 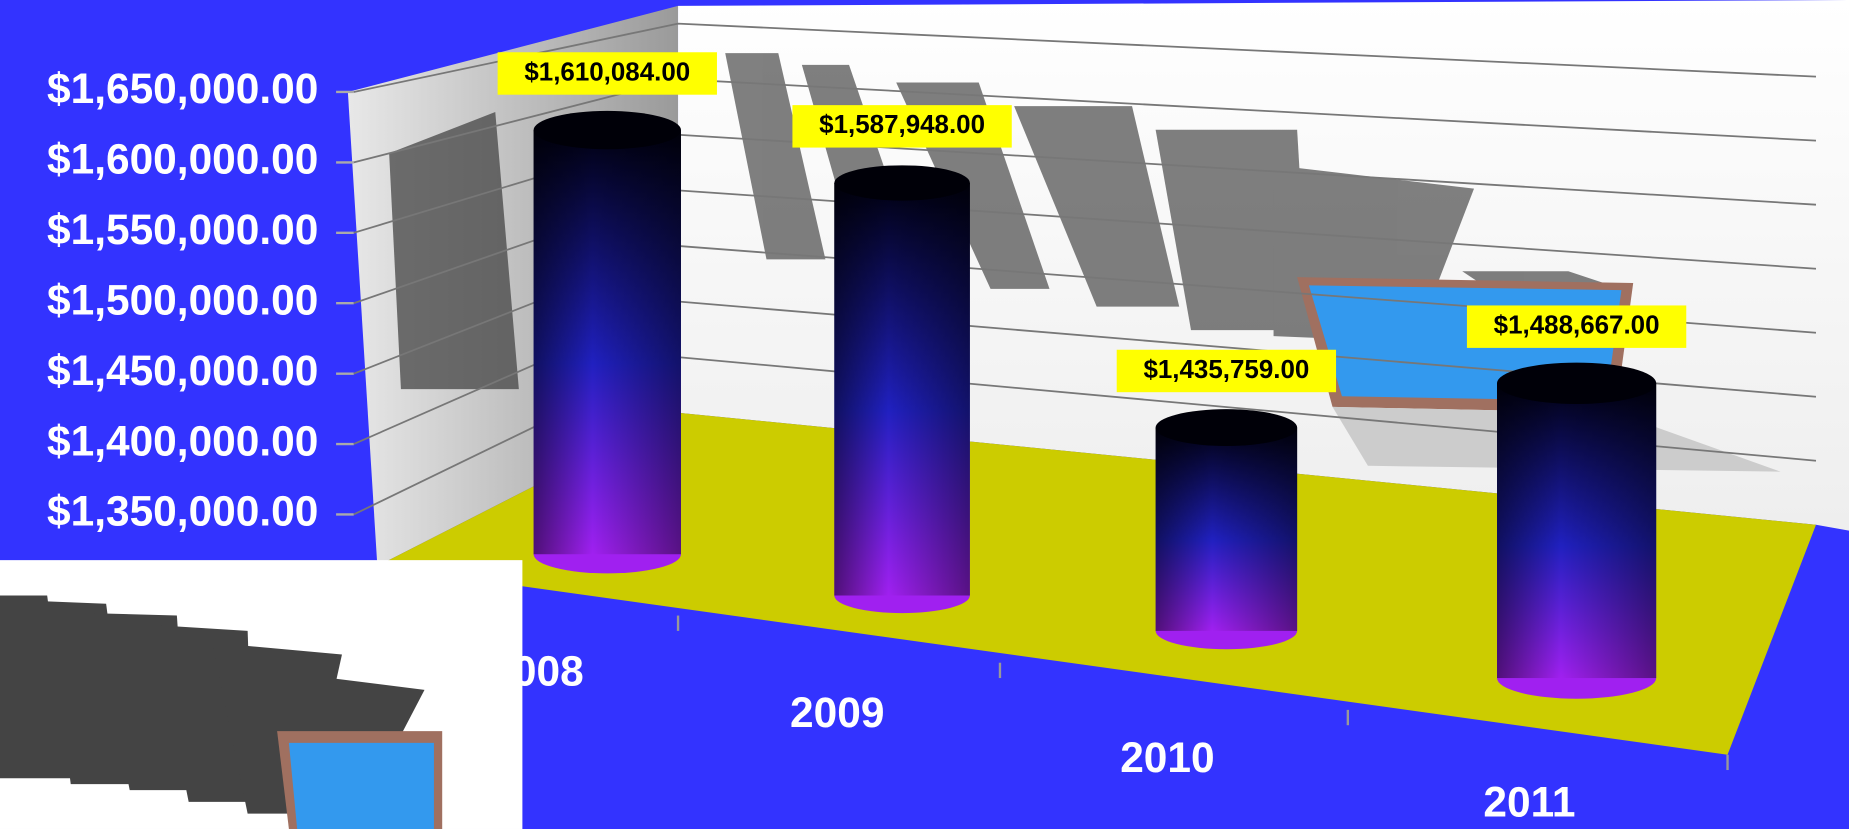 I want to click on value-label: $1,587,948.00, so click(x=902, y=125).